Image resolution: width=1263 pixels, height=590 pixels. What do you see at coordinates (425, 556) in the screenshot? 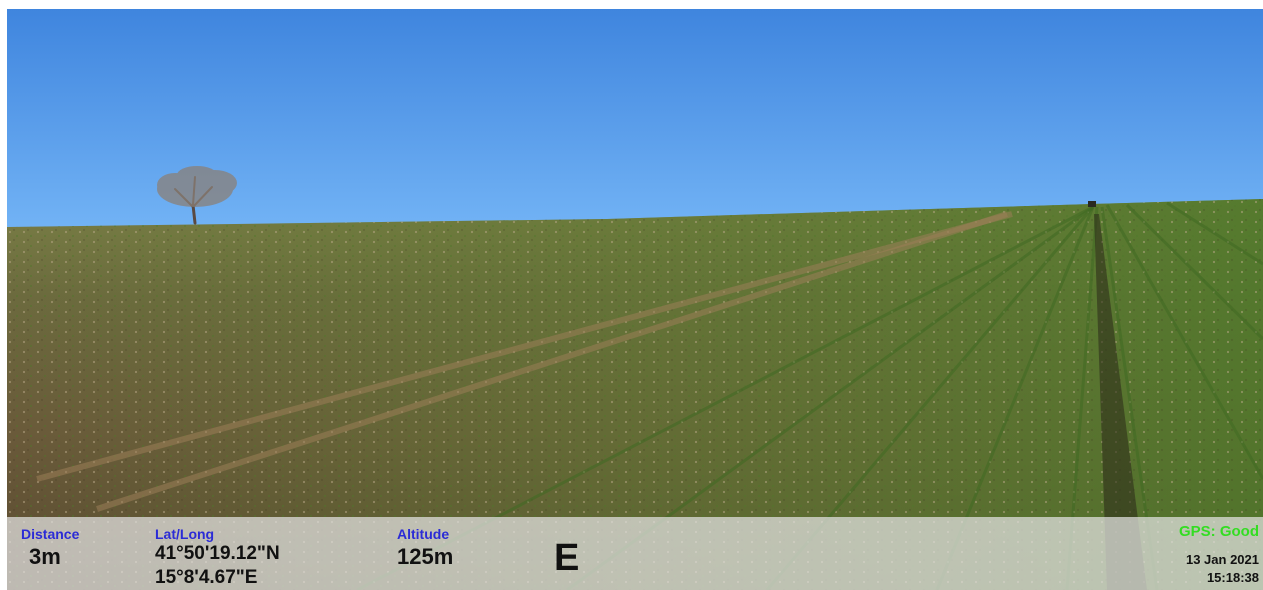
I see `altitude-value: 125m` at bounding box center [425, 556].